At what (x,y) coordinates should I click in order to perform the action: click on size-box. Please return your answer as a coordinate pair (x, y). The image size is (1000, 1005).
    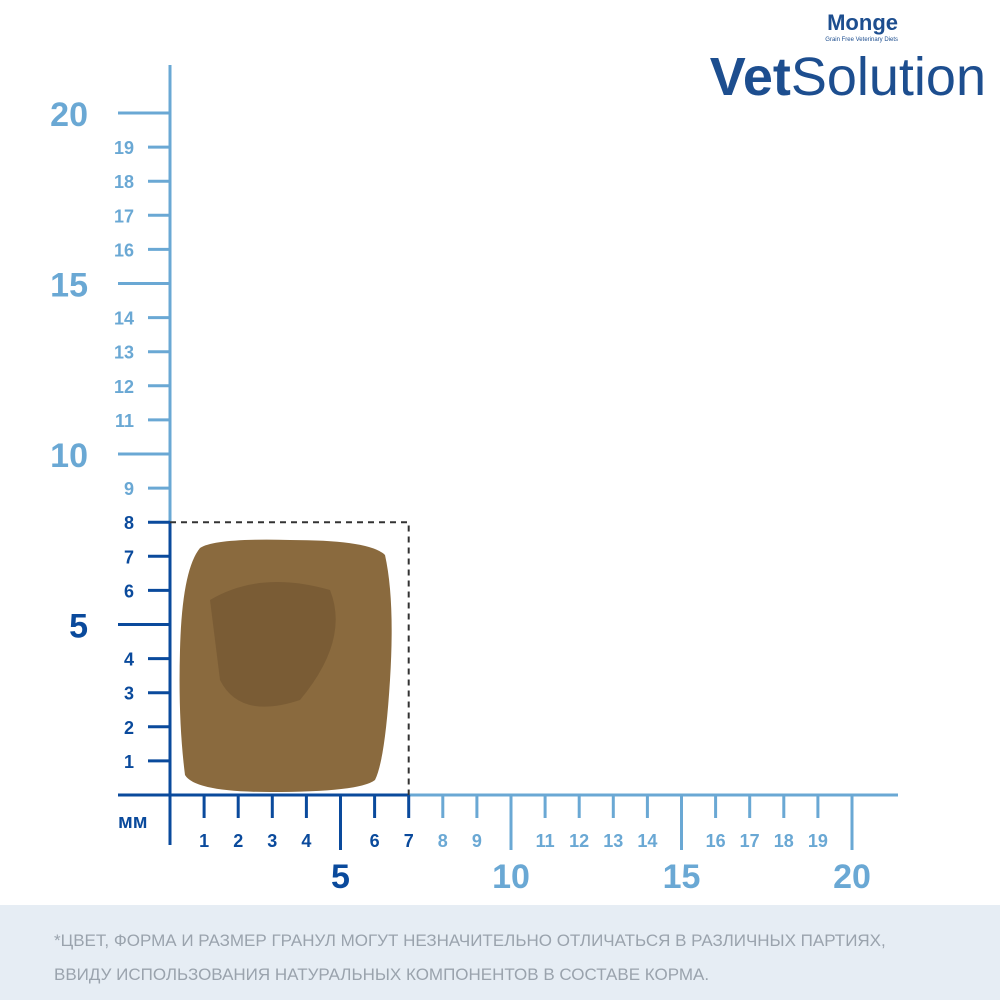
    Looking at the image, I should click on (290, 658).